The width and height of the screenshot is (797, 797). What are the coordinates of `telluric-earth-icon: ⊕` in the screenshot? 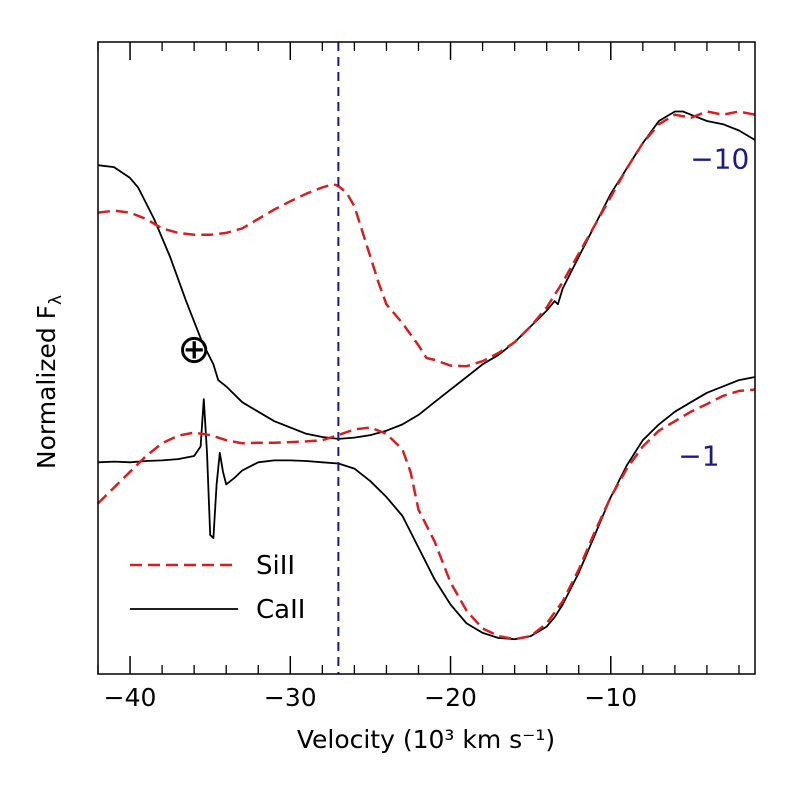 It's located at (194, 350).